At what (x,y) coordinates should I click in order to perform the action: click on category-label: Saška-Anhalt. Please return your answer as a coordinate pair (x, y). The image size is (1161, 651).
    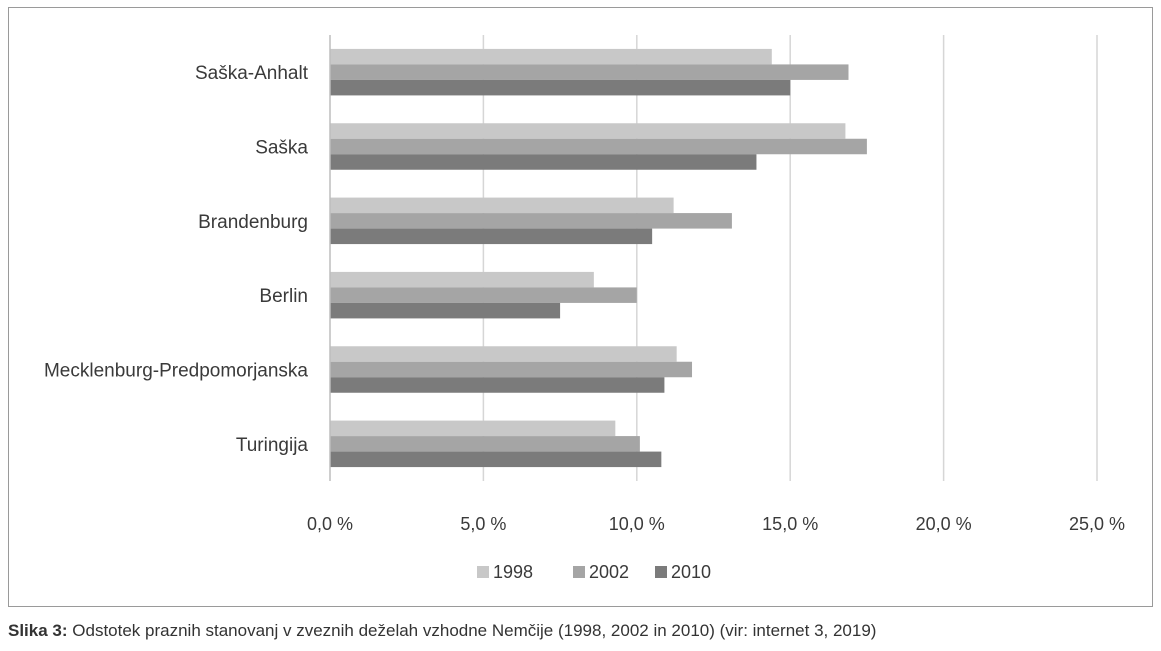
    Looking at the image, I should click on (252, 73).